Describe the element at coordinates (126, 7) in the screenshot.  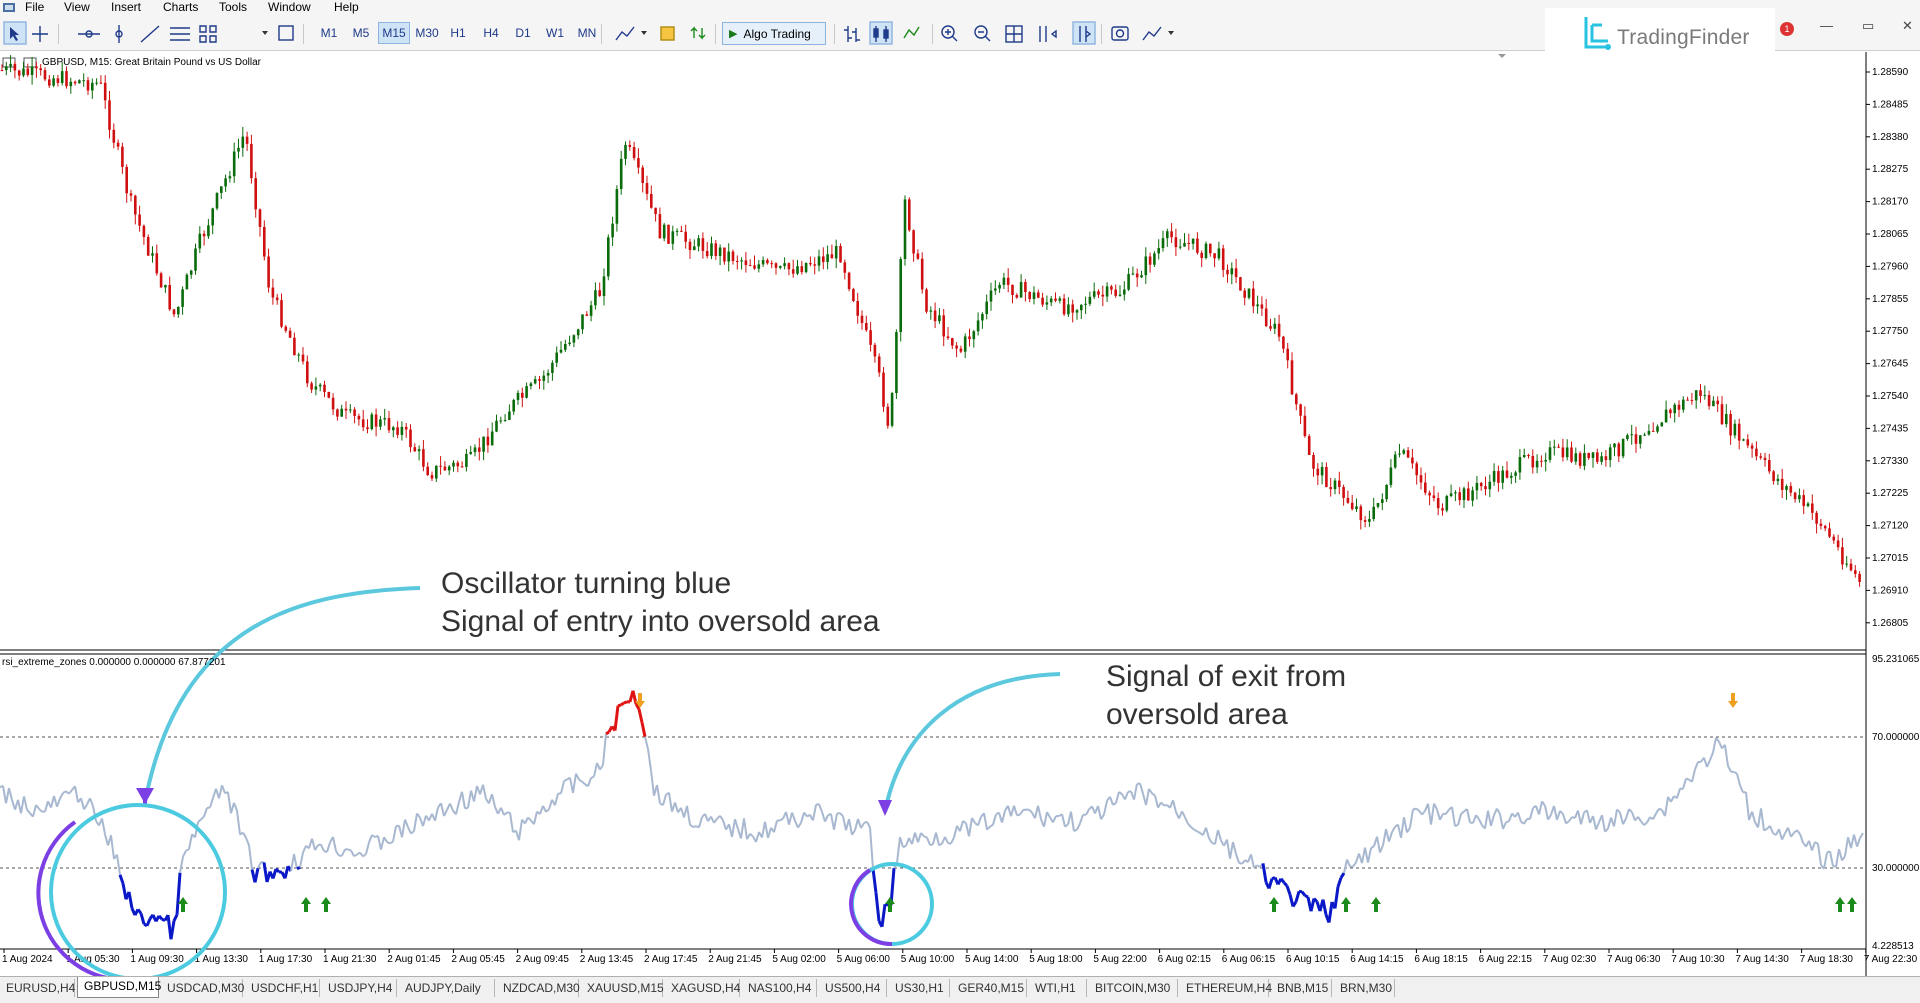
I see `menu-insert: Insert` at that location.